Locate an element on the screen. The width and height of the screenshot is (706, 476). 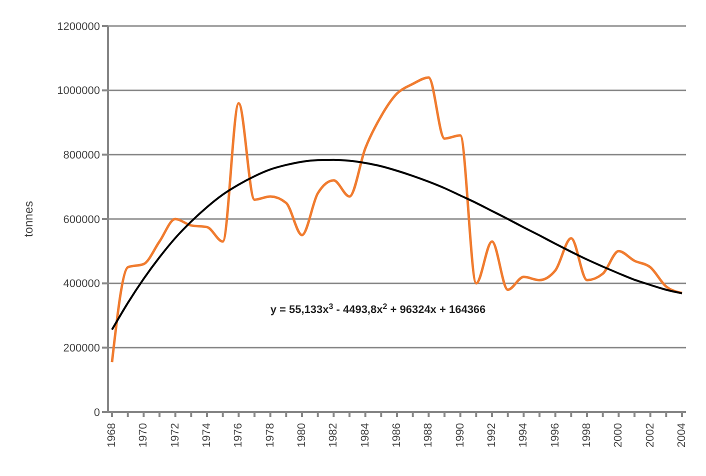
x-tick-label: 1992 is located at coordinates (492, 435).